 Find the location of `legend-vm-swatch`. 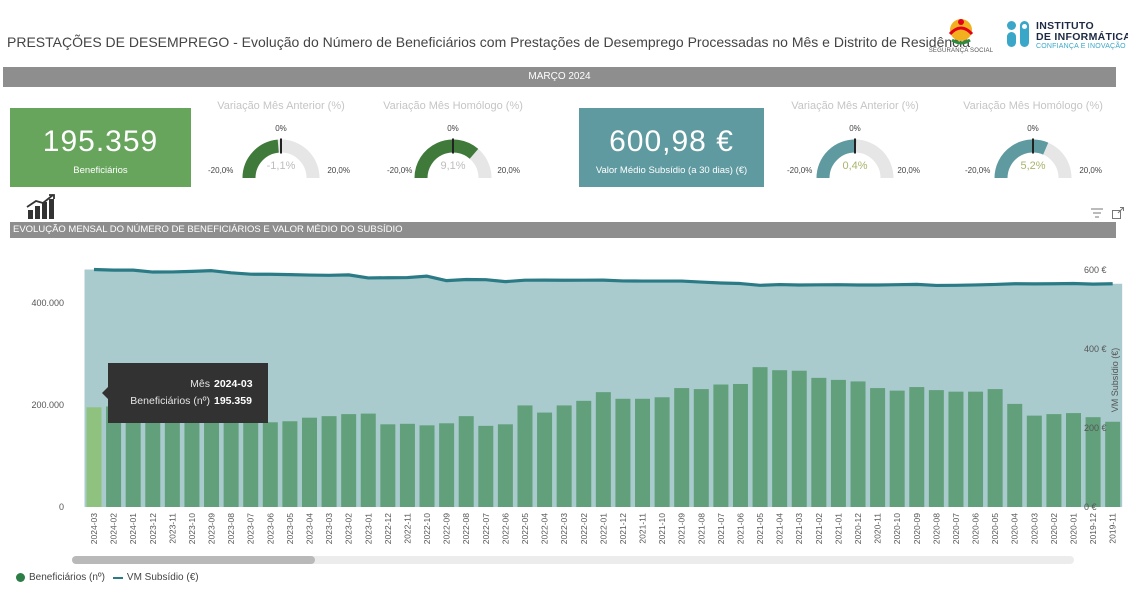

legend-vm-swatch is located at coordinates (117, 577).